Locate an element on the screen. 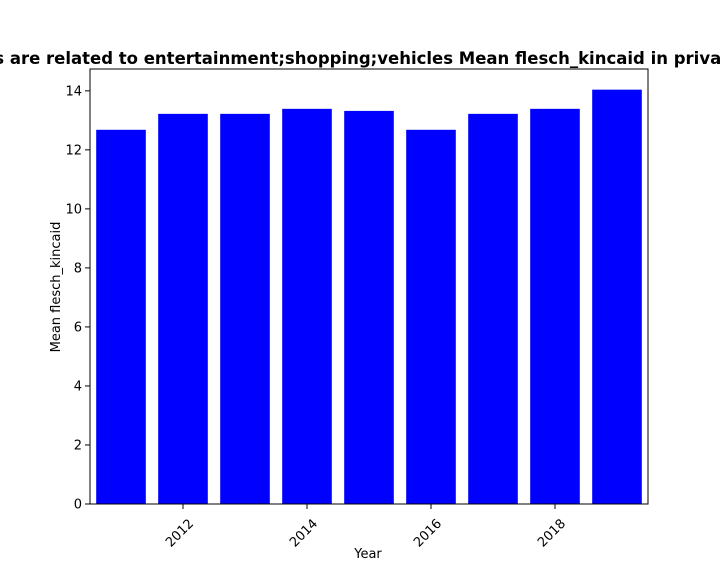 This screenshot has width=720, height=576. bar-2016 is located at coordinates (431, 316).